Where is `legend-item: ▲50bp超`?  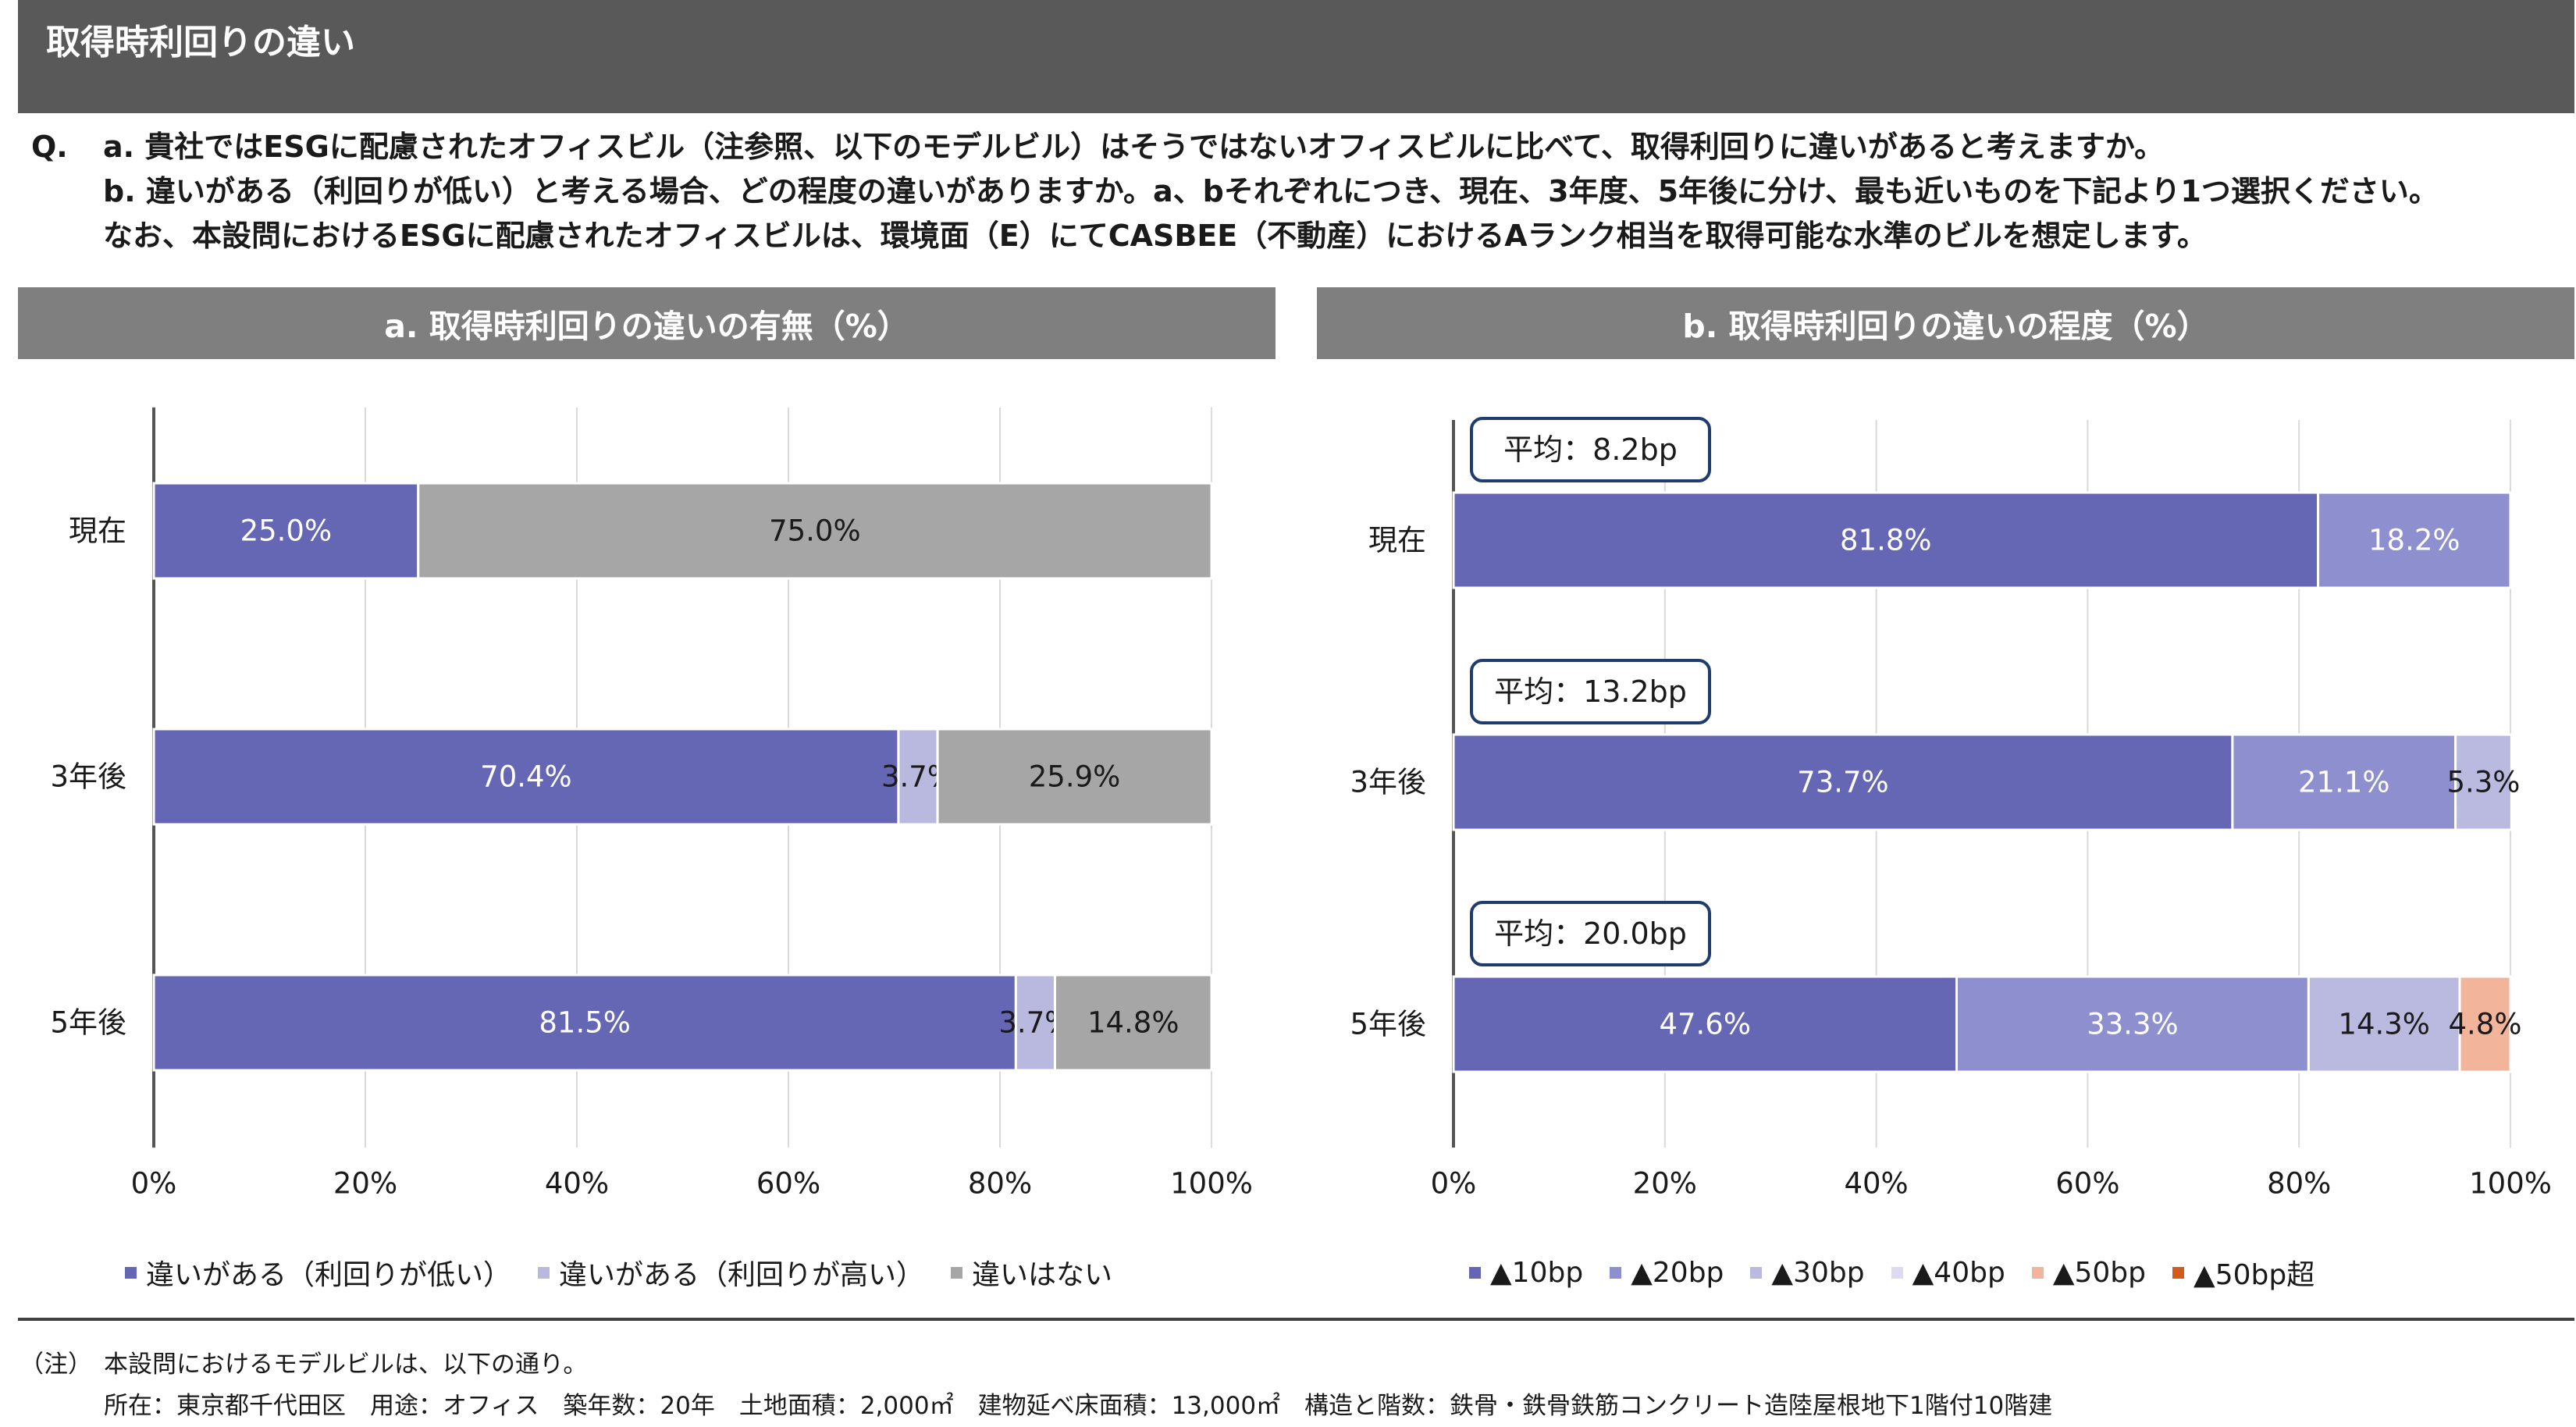
legend-item: ▲50bp超 is located at coordinates (2243, 1272).